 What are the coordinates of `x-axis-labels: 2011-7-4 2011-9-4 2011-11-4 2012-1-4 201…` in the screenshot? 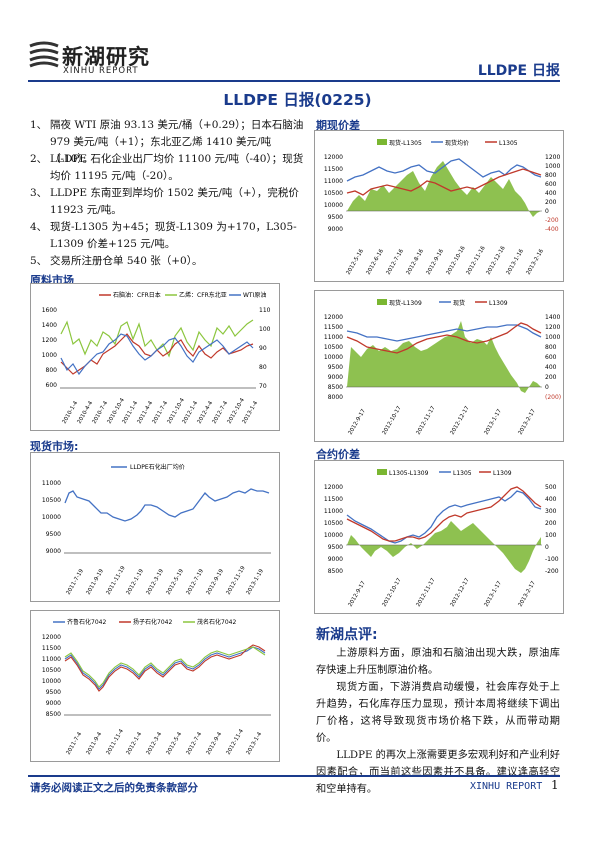 It's located at (165, 742).